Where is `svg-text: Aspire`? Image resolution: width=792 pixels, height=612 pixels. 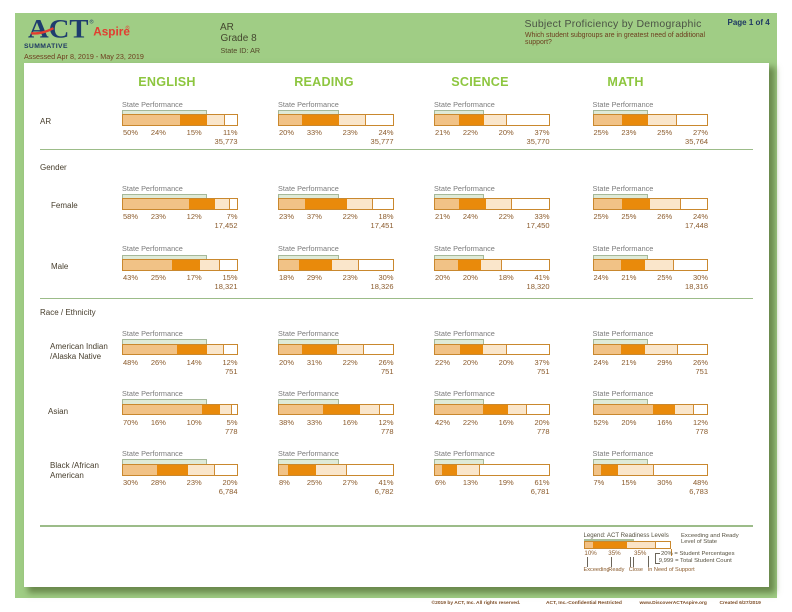
svg-text: Aspire is located at coordinates (111, 31).